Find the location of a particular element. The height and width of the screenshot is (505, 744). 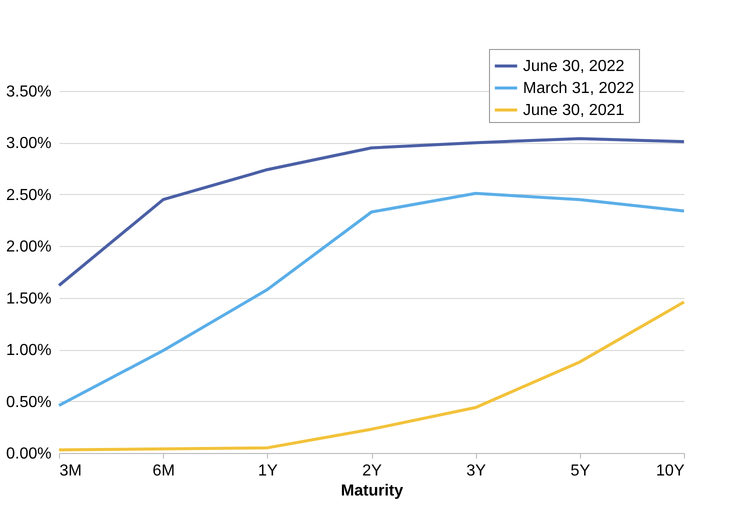

y-tick-label: 1.50% is located at coordinates (29, 299).